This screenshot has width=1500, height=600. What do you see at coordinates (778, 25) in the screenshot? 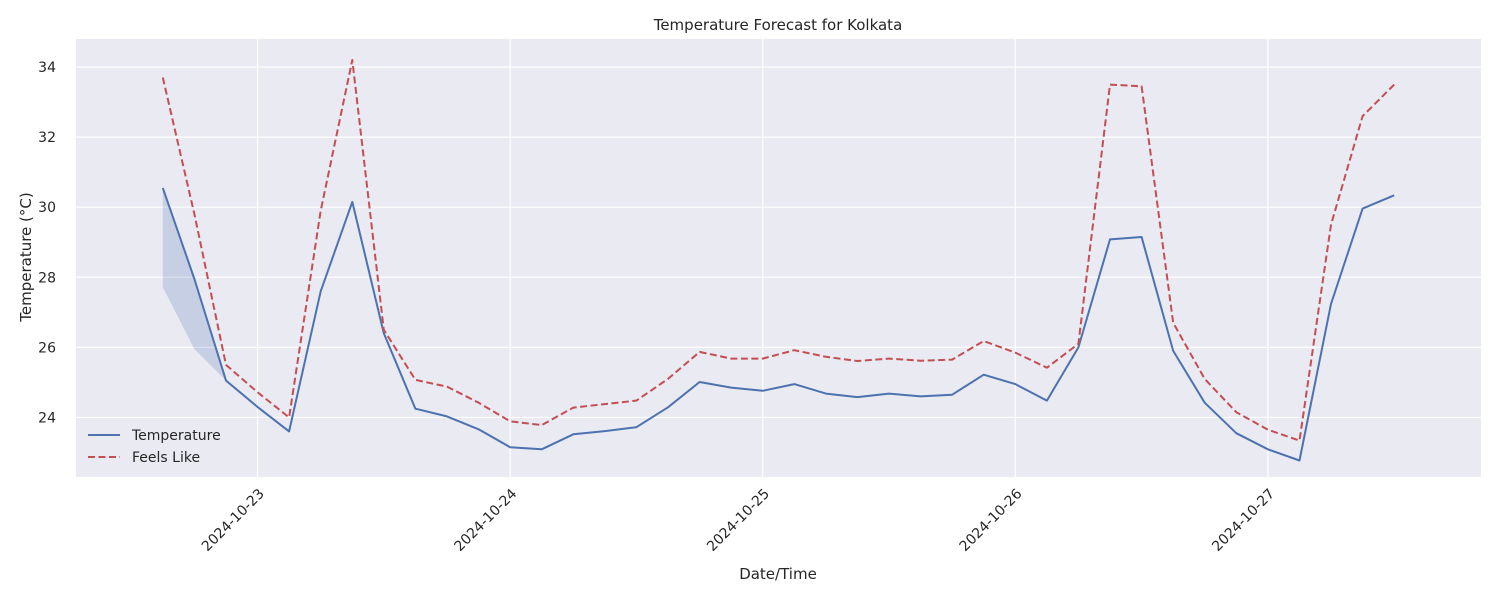
I see `chart-title: Temperature Forecast for Kolkata` at bounding box center [778, 25].